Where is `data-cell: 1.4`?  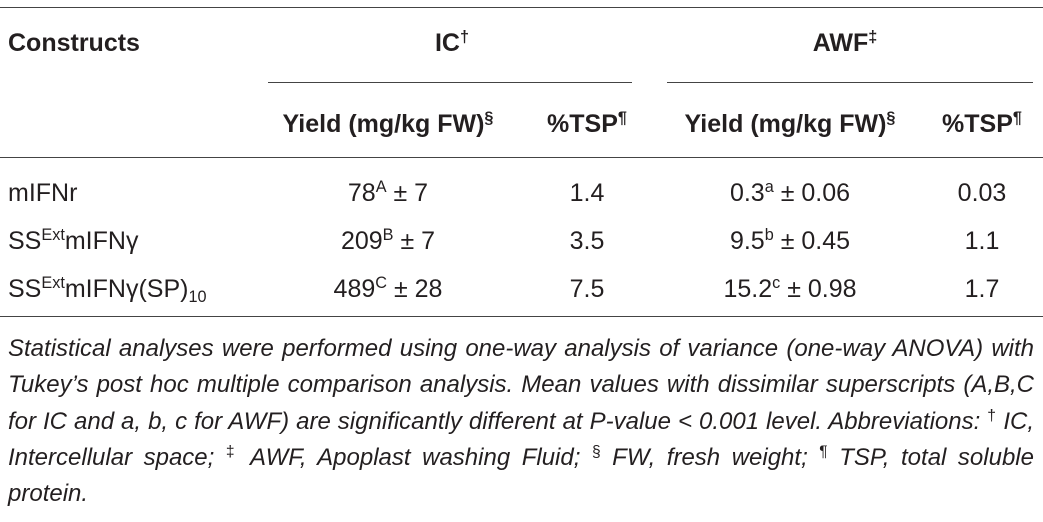
data-cell: 1.4 is located at coordinates (587, 193).